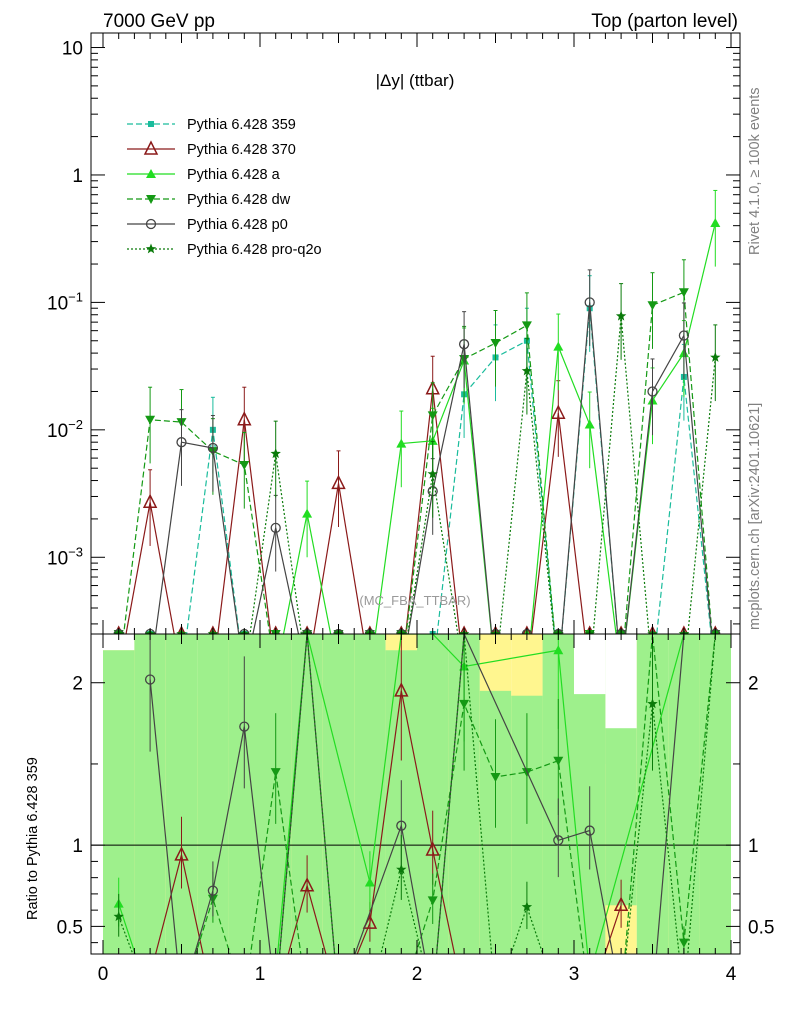  I want to click on x-tick-labels: 0 1 2 3 4, so click(417, 974).